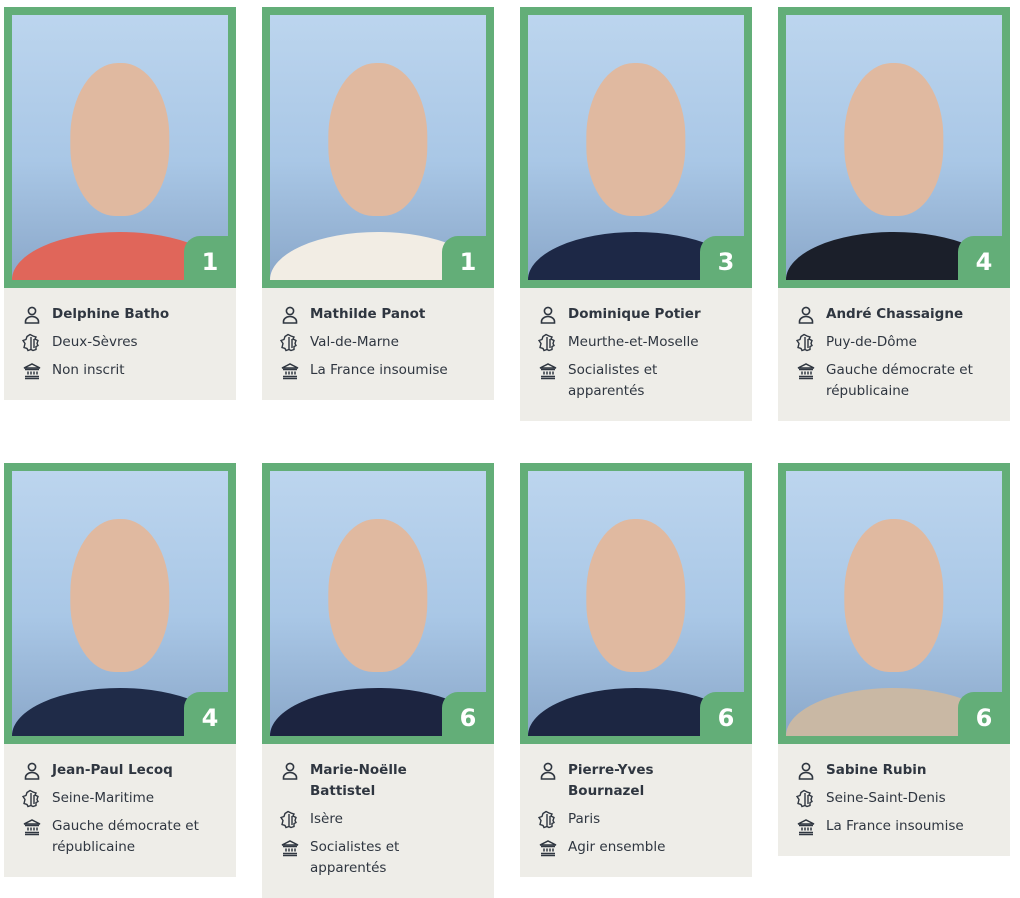 The height and width of the screenshot is (898, 1020). What do you see at coordinates (111, 314) in the screenshot?
I see `deputy-name: Delphine Batho` at bounding box center [111, 314].